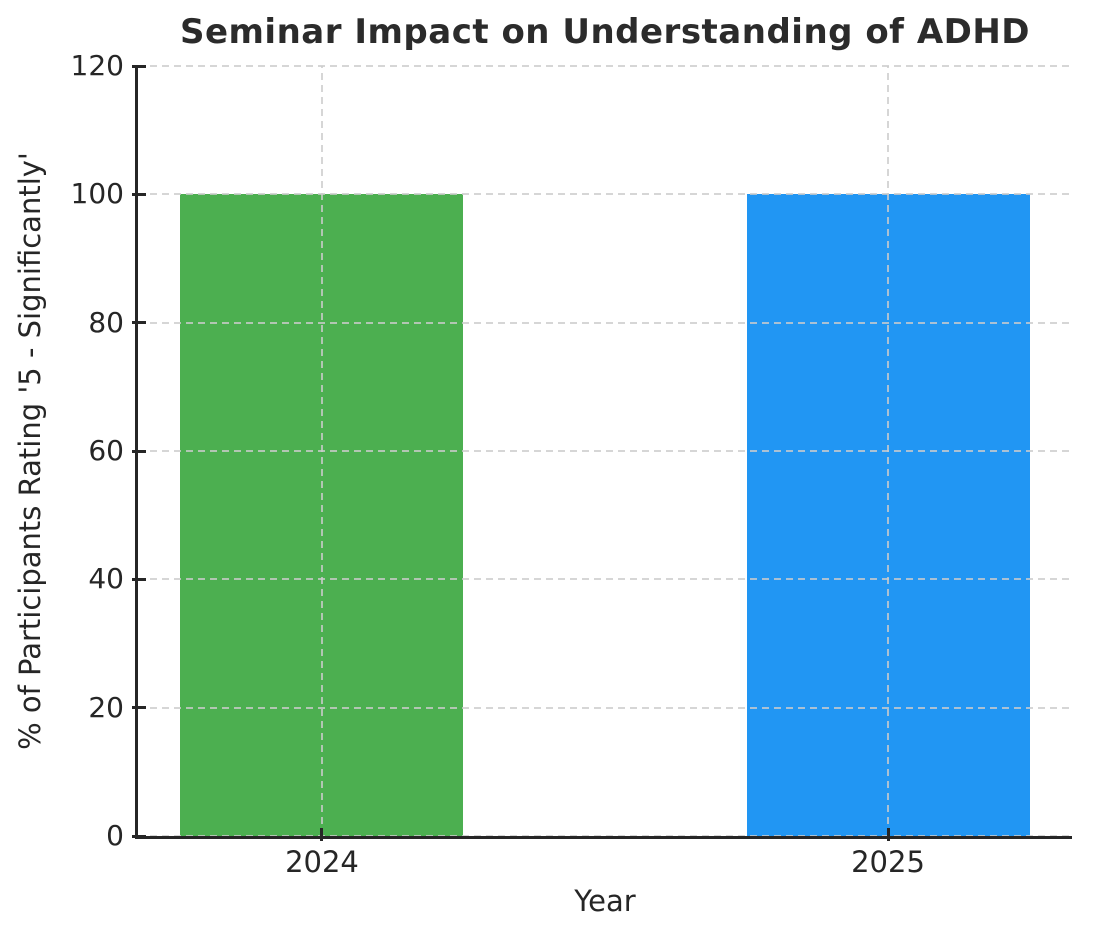 Image resolution: width=1097 pixels, height=943 pixels. Describe the element at coordinates (322, 862) in the screenshot. I see `x-tick-label-2024: 2024` at that location.